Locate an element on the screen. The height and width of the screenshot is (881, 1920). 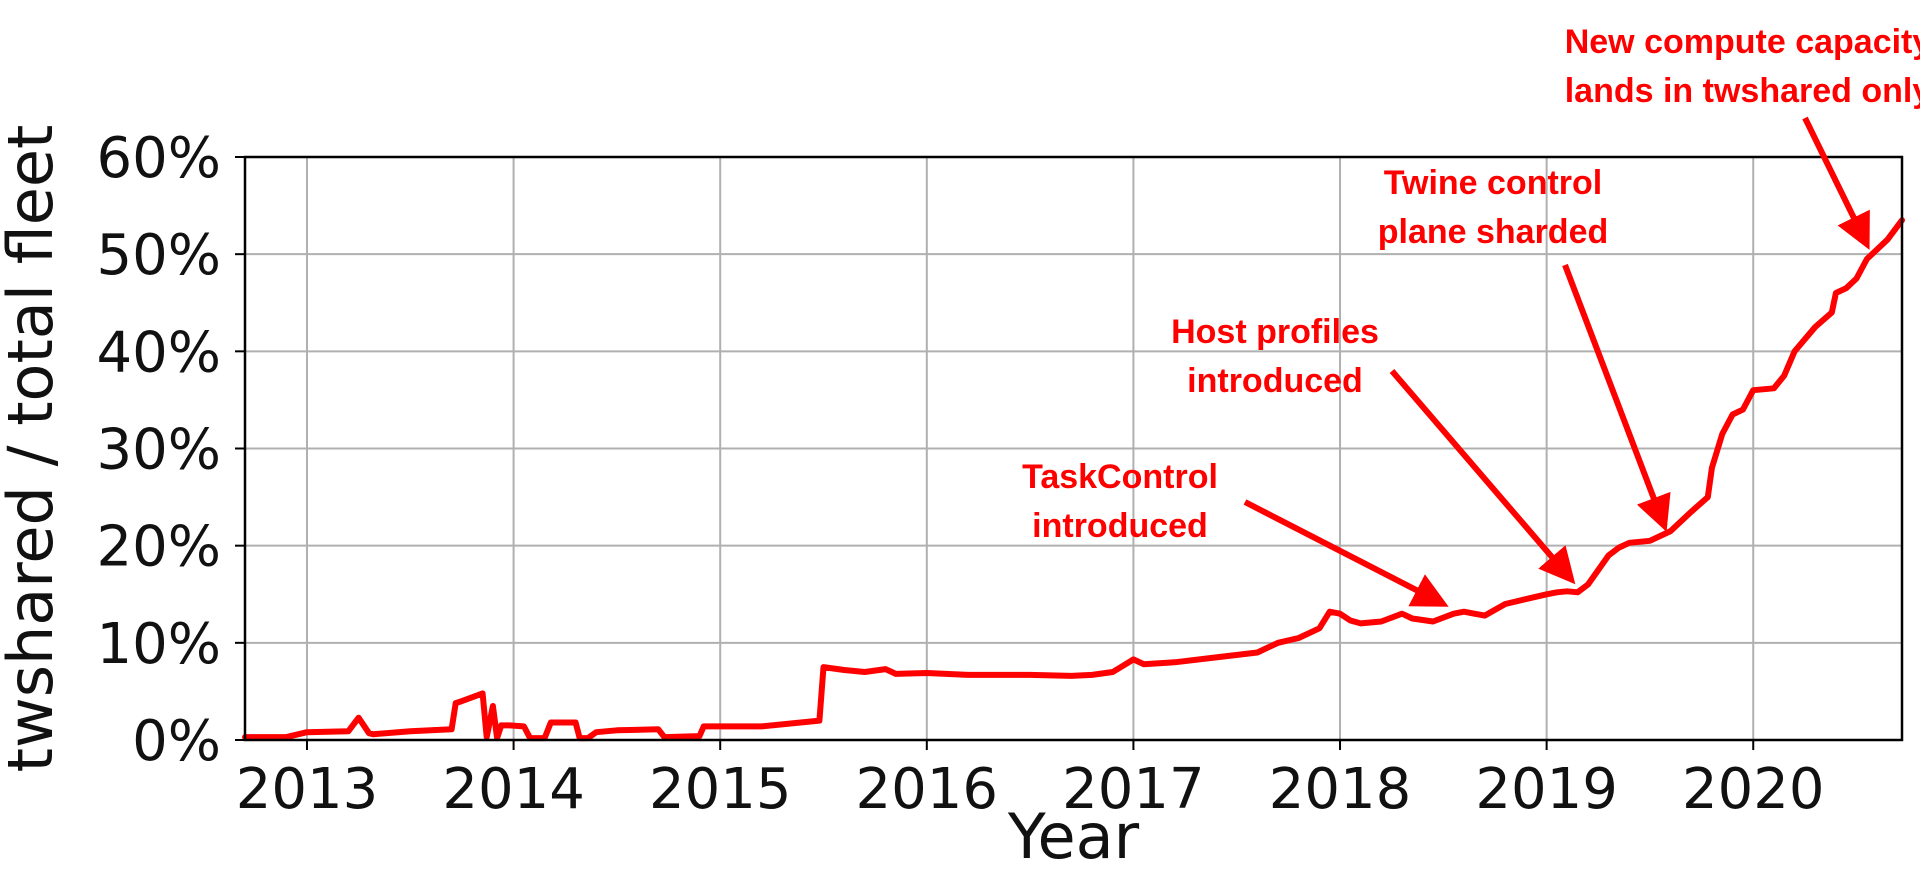
x-tick-label: 2020 is located at coordinates (1753, 789).